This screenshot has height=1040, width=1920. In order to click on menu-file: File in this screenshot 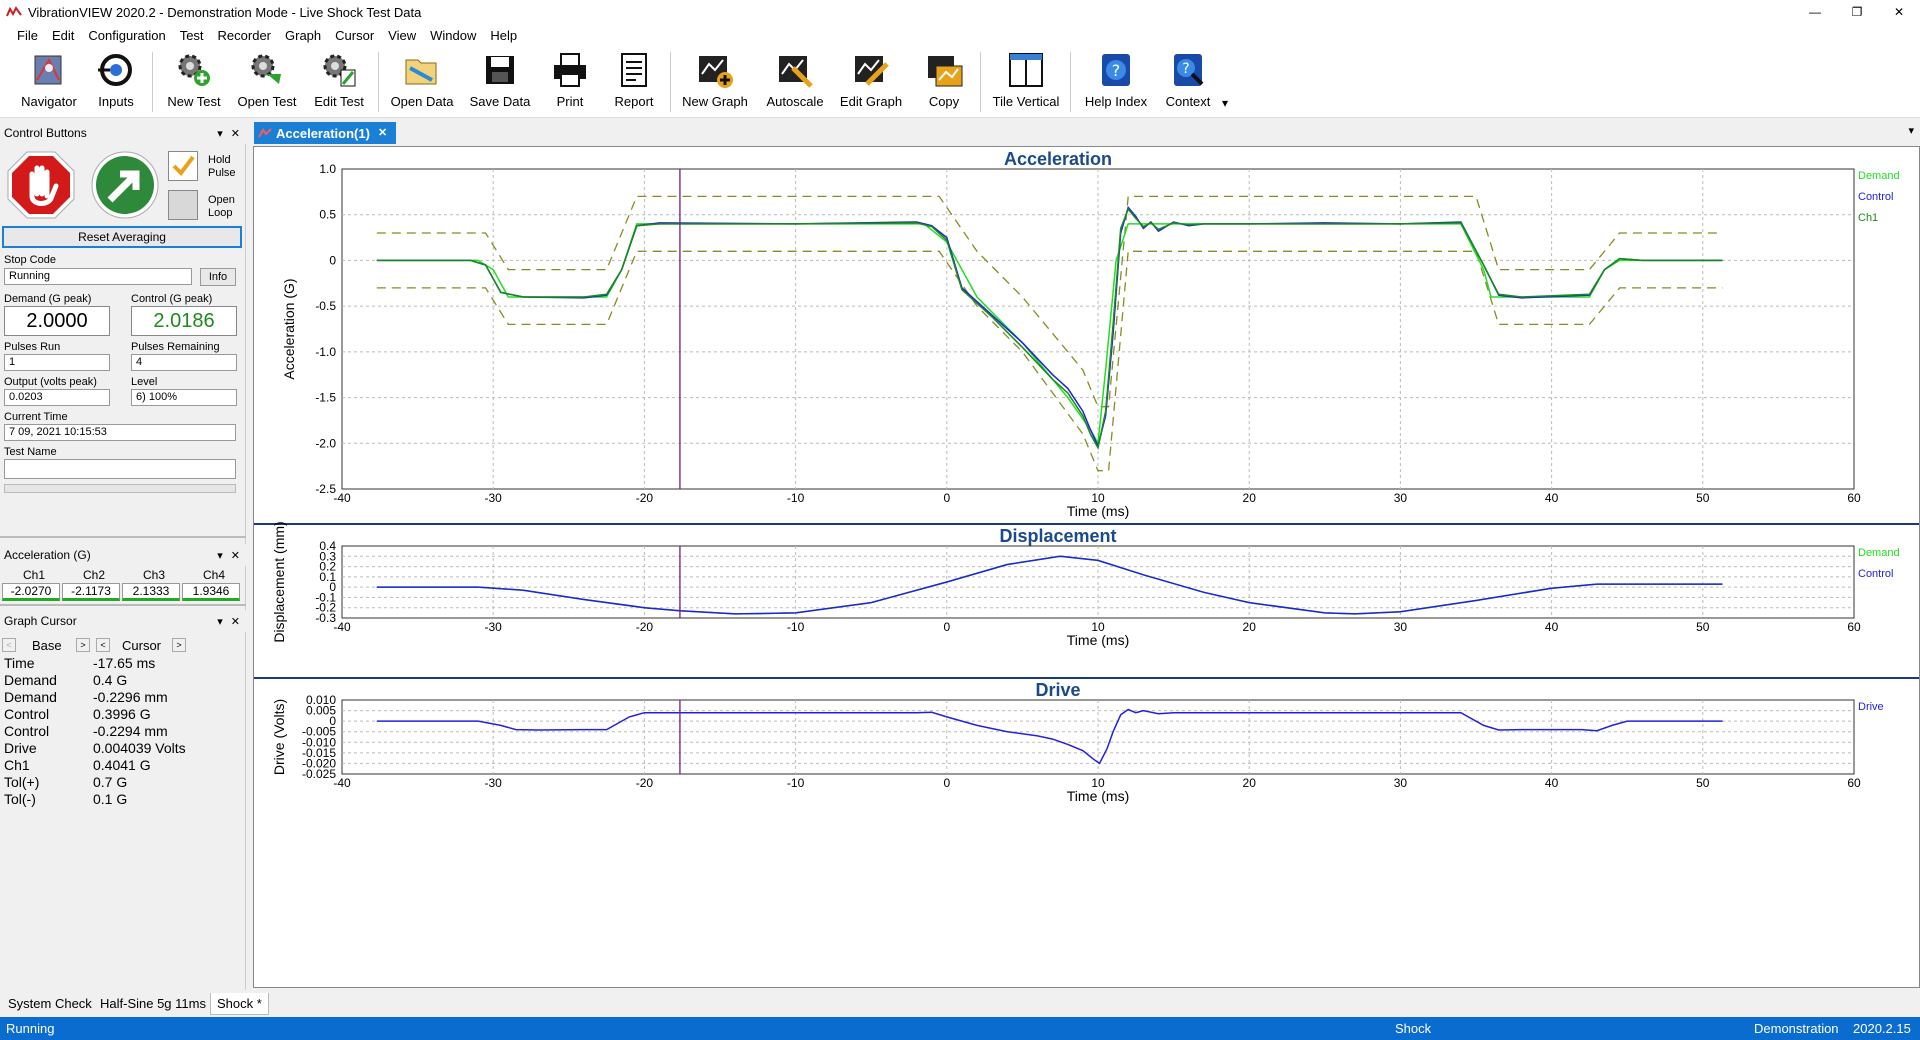, I will do `click(27, 35)`.